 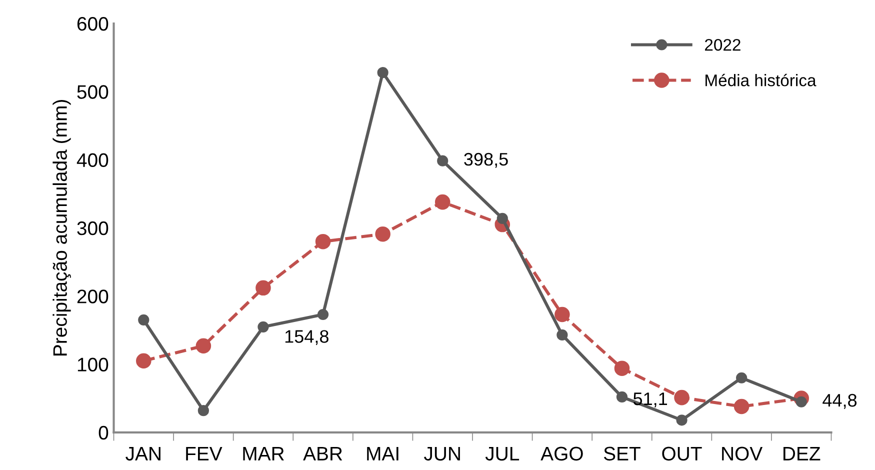 What do you see at coordinates (322, 453) in the screenshot?
I see `x-tick-label: ABR` at bounding box center [322, 453].